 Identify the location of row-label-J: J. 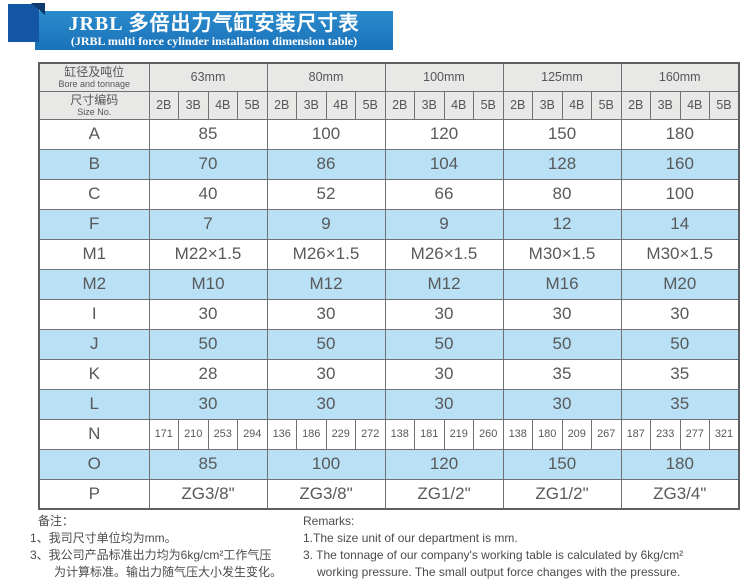
(94, 344).